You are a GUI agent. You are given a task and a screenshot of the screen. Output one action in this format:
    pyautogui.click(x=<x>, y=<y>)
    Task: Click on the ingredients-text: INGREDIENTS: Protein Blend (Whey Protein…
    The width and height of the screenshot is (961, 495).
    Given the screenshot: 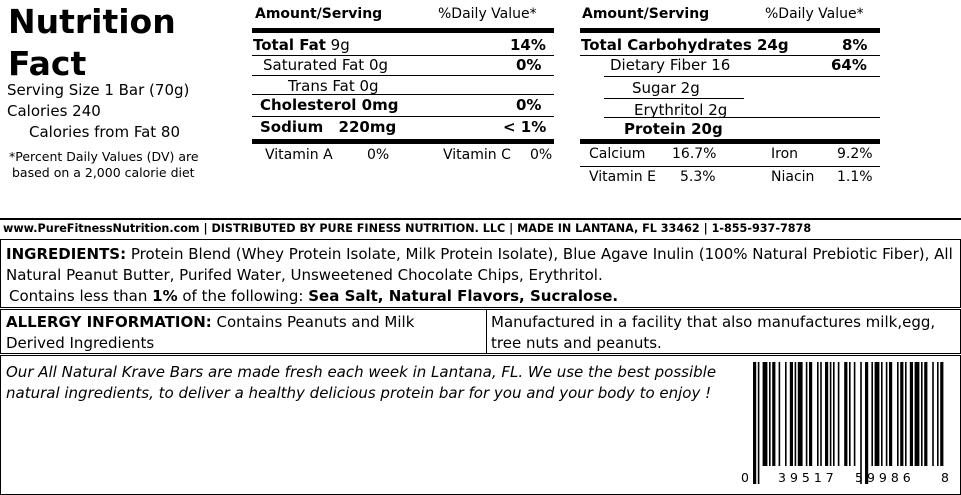 What is the action you would take?
    pyautogui.click(x=481, y=265)
    